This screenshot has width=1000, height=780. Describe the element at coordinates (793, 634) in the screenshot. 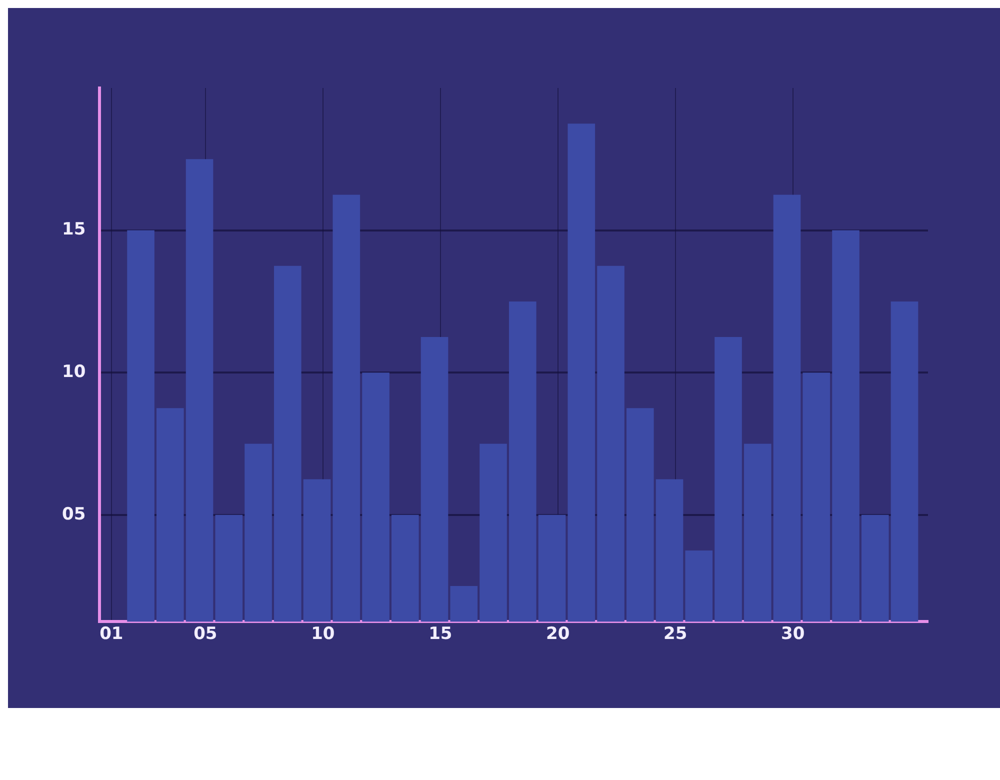

I see `x-tick-label: 30` at that location.